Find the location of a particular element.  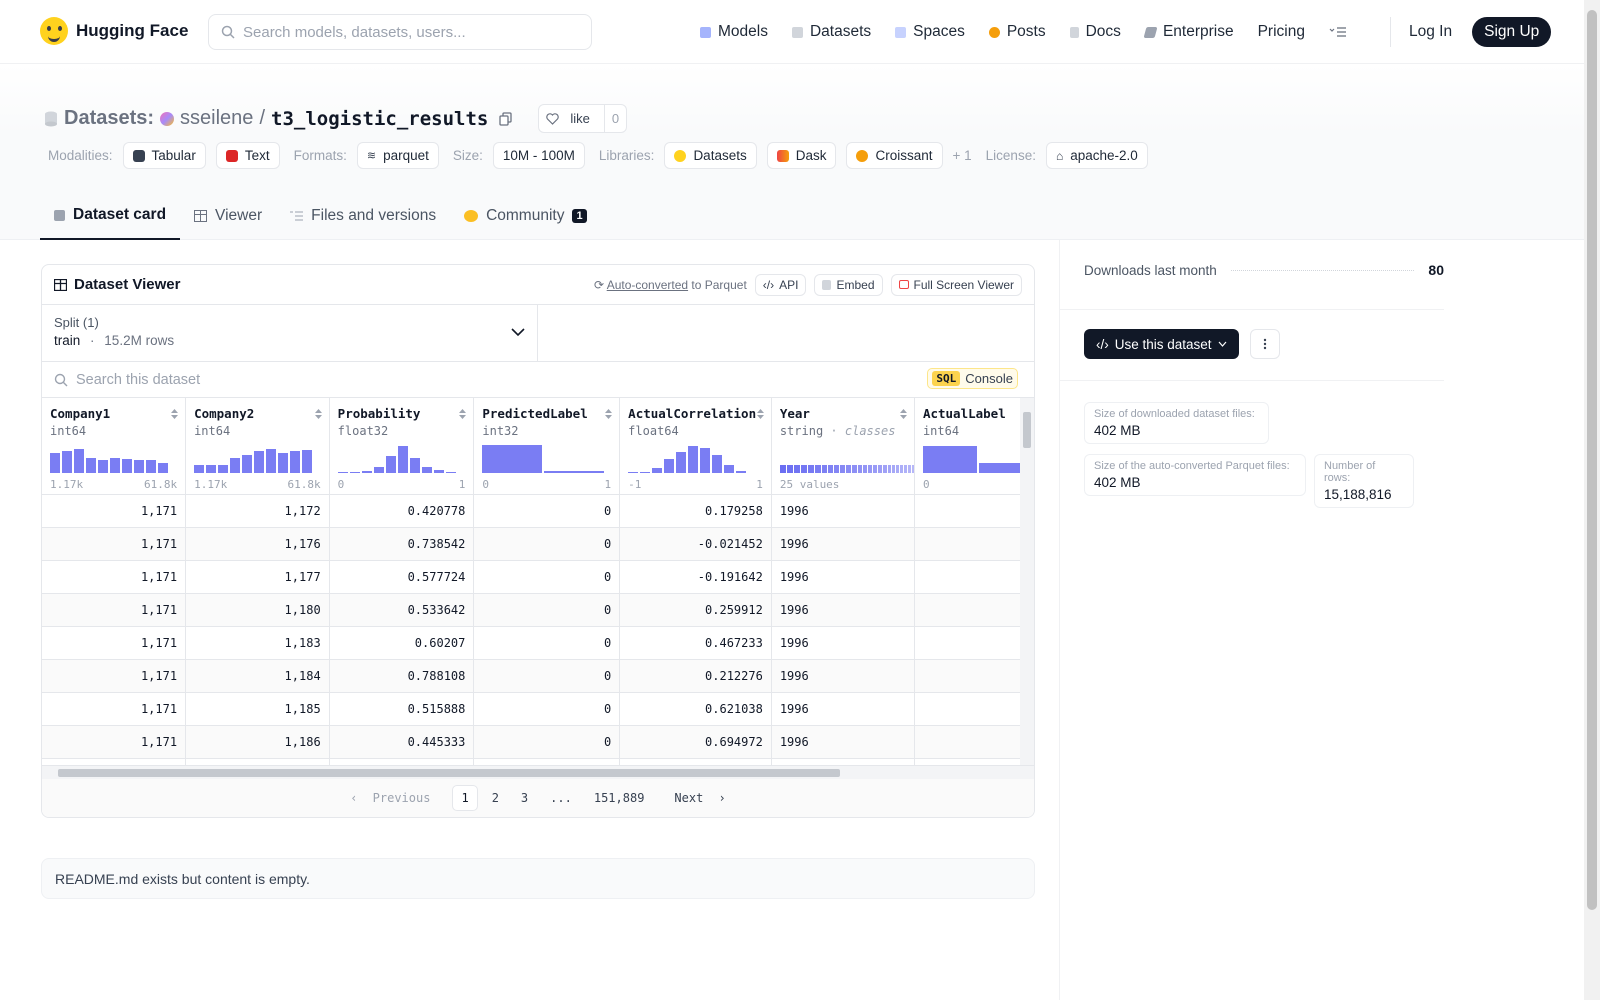

table-cell-actualcorrelation: 0.212276 is located at coordinates (695, 676).